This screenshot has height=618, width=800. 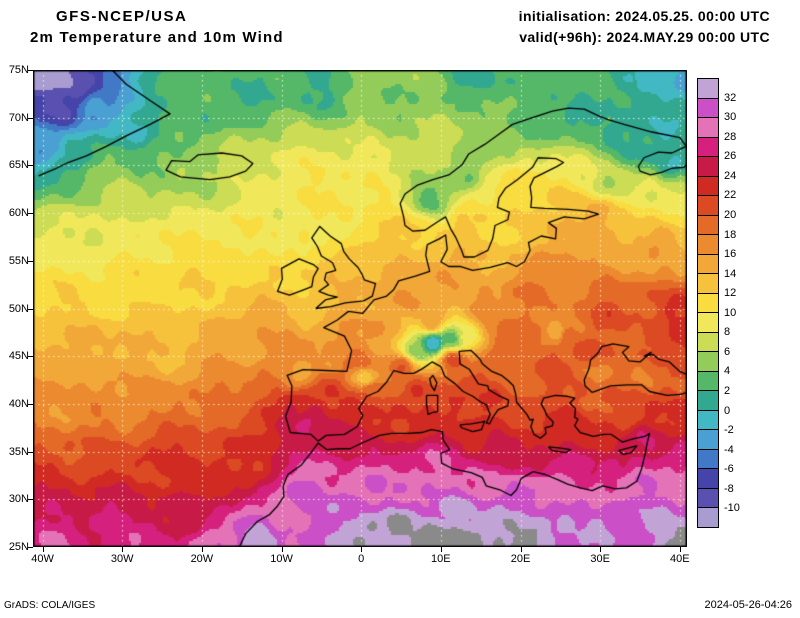 I want to click on colorbar-tick-label: 4, so click(x=727, y=371).